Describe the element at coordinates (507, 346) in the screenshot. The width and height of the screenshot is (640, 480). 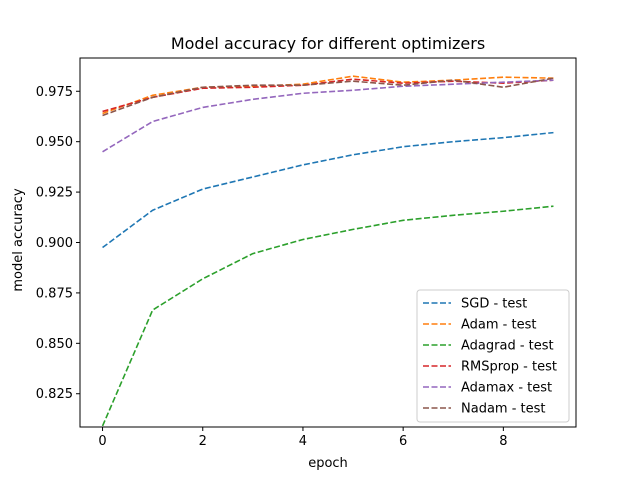
I see `legend-label-2: Adagrad - test` at that location.